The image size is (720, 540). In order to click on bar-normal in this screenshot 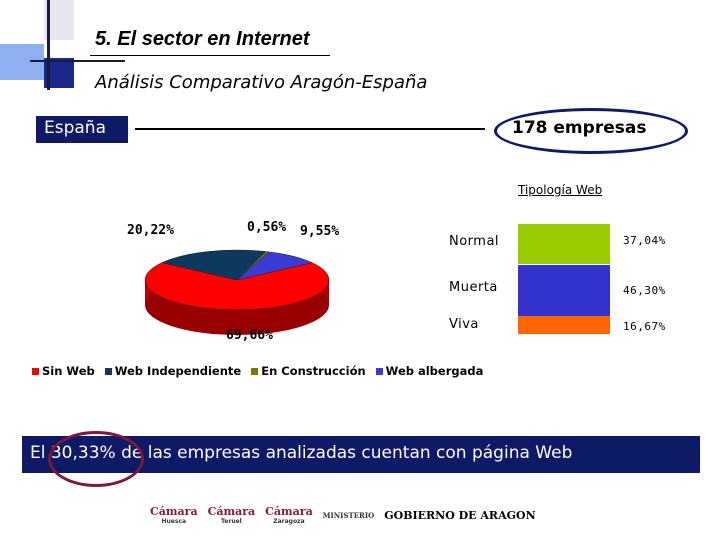, I will do `click(564, 244)`.